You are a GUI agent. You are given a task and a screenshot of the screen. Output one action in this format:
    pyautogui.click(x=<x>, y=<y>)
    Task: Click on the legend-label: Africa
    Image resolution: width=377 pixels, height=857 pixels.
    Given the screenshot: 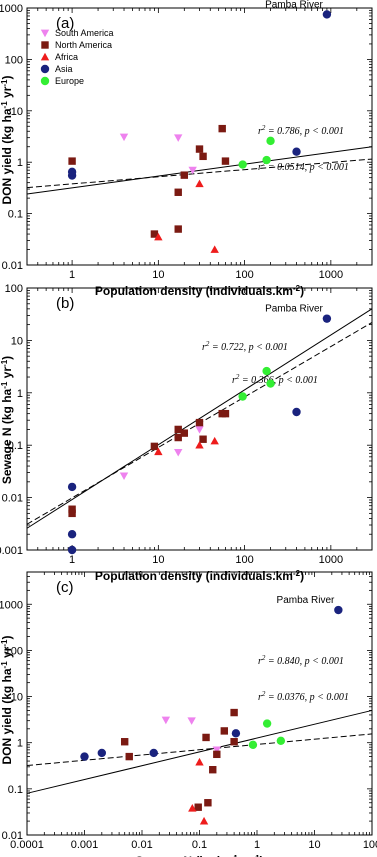 What is the action you would take?
    pyautogui.click(x=66, y=57)
    